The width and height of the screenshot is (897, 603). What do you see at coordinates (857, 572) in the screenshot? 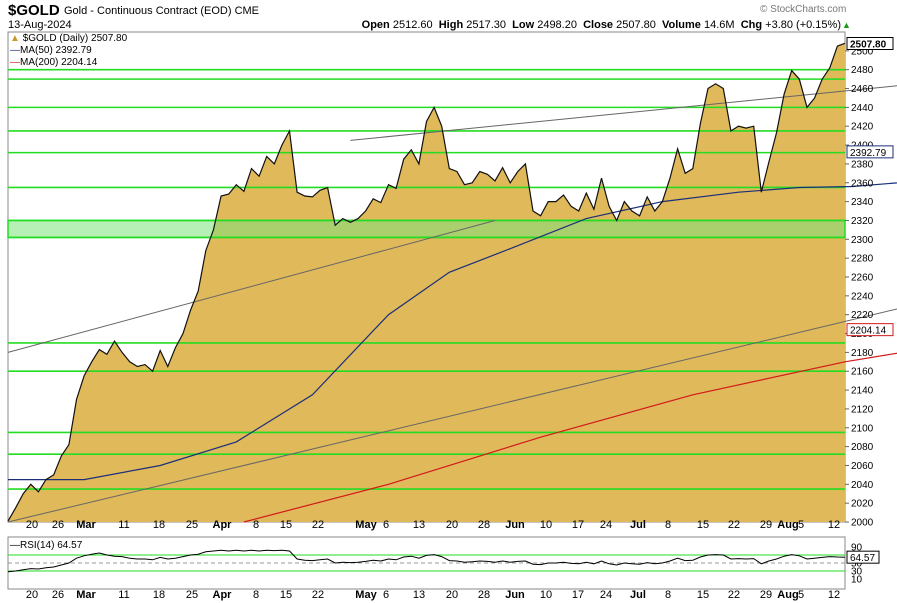
I see `rsi-y-tick-label: 30` at bounding box center [857, 572].